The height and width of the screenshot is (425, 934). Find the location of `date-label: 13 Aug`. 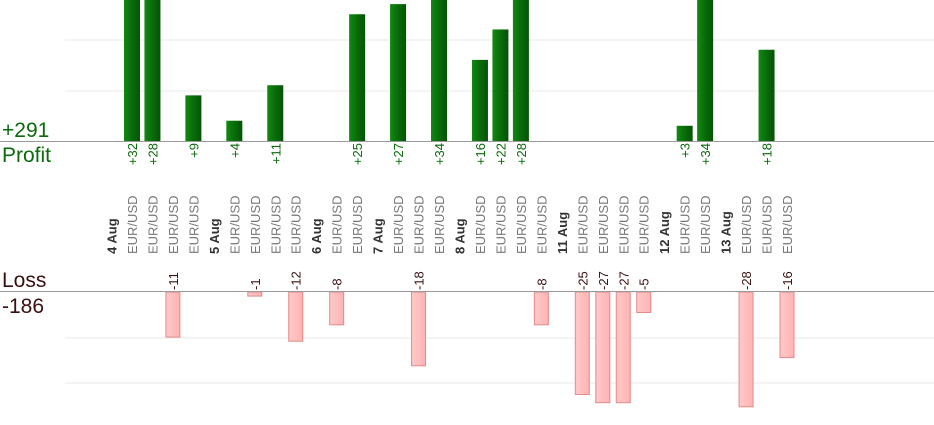

date-label: 13 Aug is located at coordinates (726, 232).